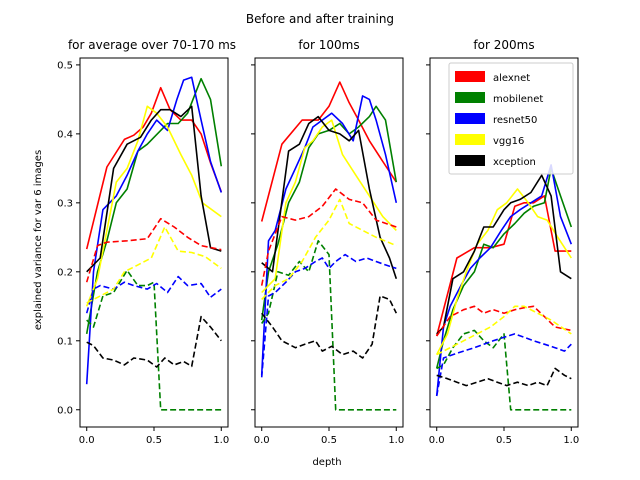 Image resolution: width=640 pixels, height=480 pixels. What do you see at coordinates (326, 462) in the screenshot?
I see `x-axis-label: depth` at bounding box center [326, 462].